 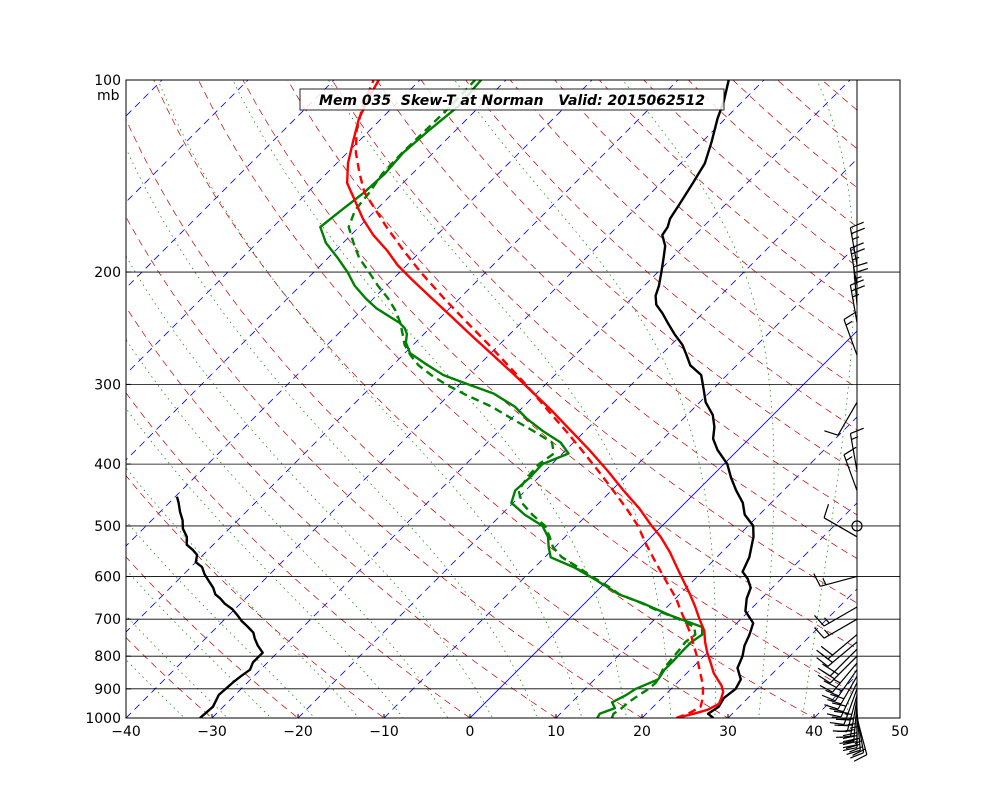 What do you see at coordinates (212, 732) in the screenshot?
I see `x-tick-label: −30` at bounding box center [212, 732].